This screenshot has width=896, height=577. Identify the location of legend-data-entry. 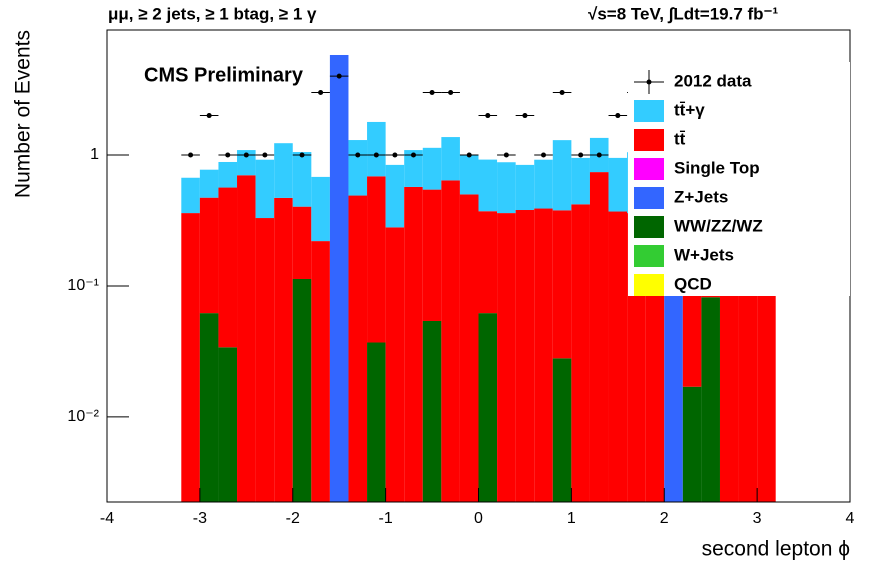
(649, 82).